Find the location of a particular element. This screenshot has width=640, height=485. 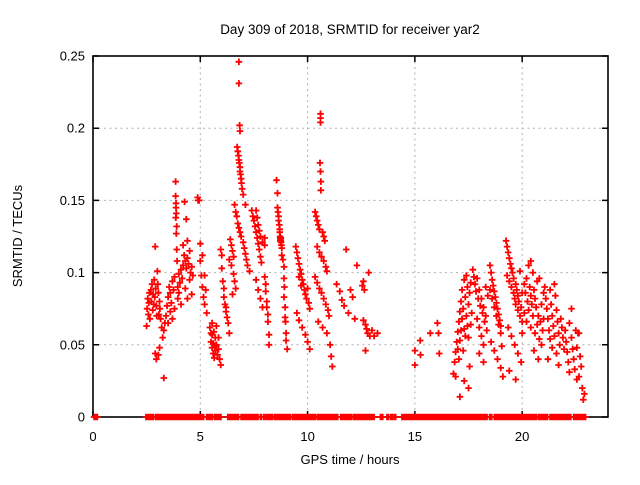

y-axis-label: SRMTID / TECUs is located at coordinates (17, 235).